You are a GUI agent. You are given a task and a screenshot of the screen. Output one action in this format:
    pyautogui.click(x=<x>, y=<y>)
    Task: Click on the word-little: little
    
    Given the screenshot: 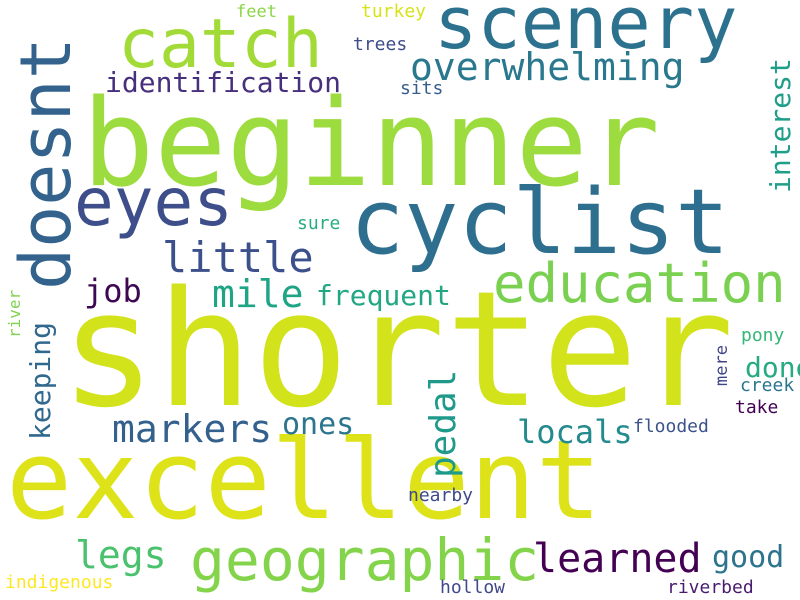 What is the action you would take?
    pyautogui.click(x=238, y=257)
    